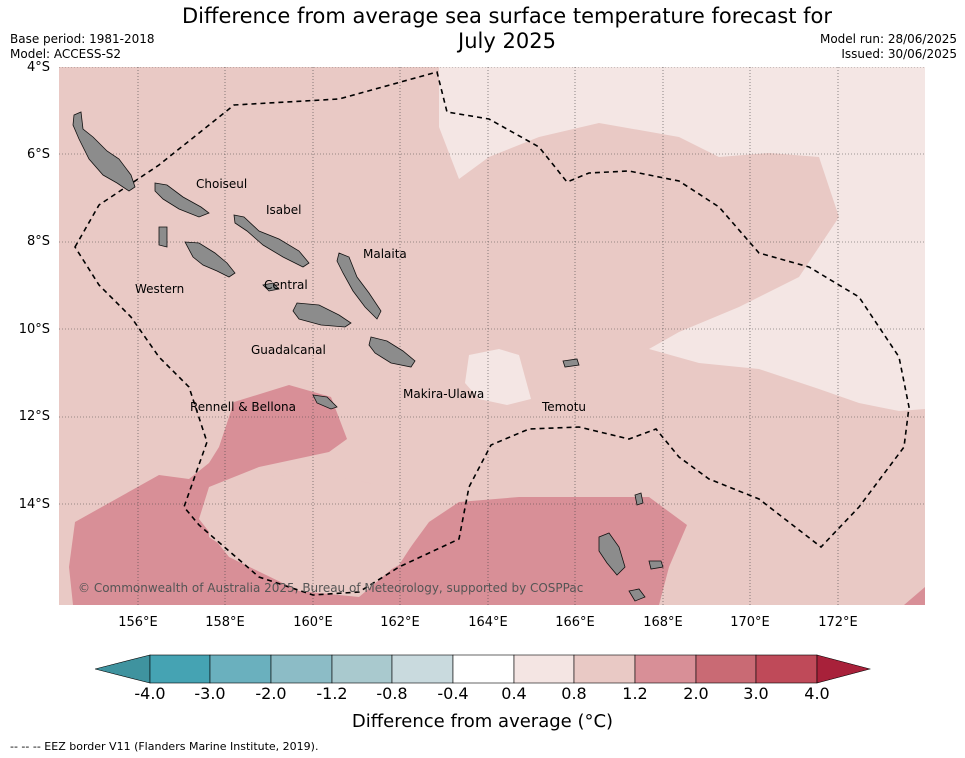  Describe the element at coordinates (313, 622) in the screenshot. I see `lon-label-160e: 160°E` at that location.